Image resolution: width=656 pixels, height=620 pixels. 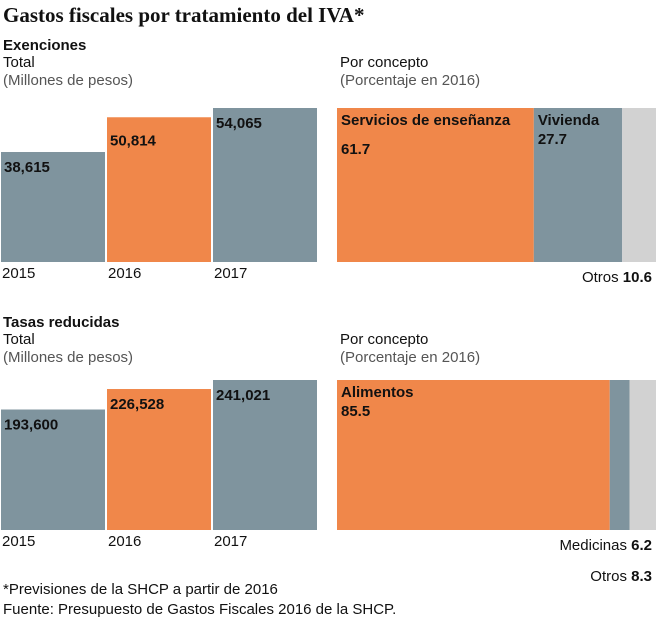 What do you see at coordinates (355, 411) in the screenshot?
I see `segment-value: 85.5` at bounding box center [355, 411].